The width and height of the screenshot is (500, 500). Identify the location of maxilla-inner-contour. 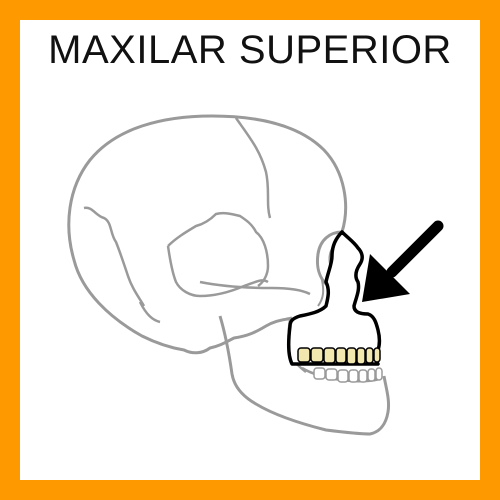
(321, 293).